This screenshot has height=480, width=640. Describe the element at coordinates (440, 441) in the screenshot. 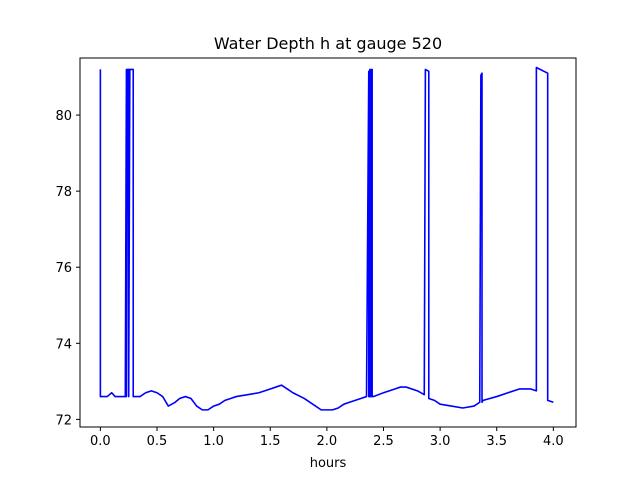

I see `x-tick-label: 3.0` at that location.